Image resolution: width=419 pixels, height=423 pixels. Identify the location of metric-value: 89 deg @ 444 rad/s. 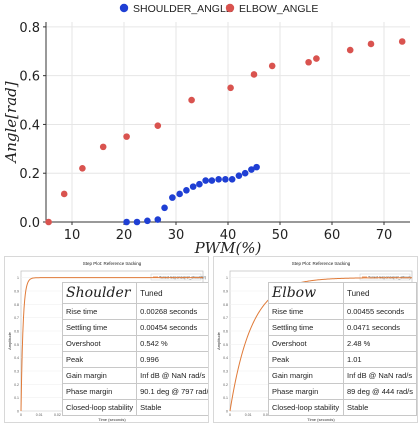
(380, 391).